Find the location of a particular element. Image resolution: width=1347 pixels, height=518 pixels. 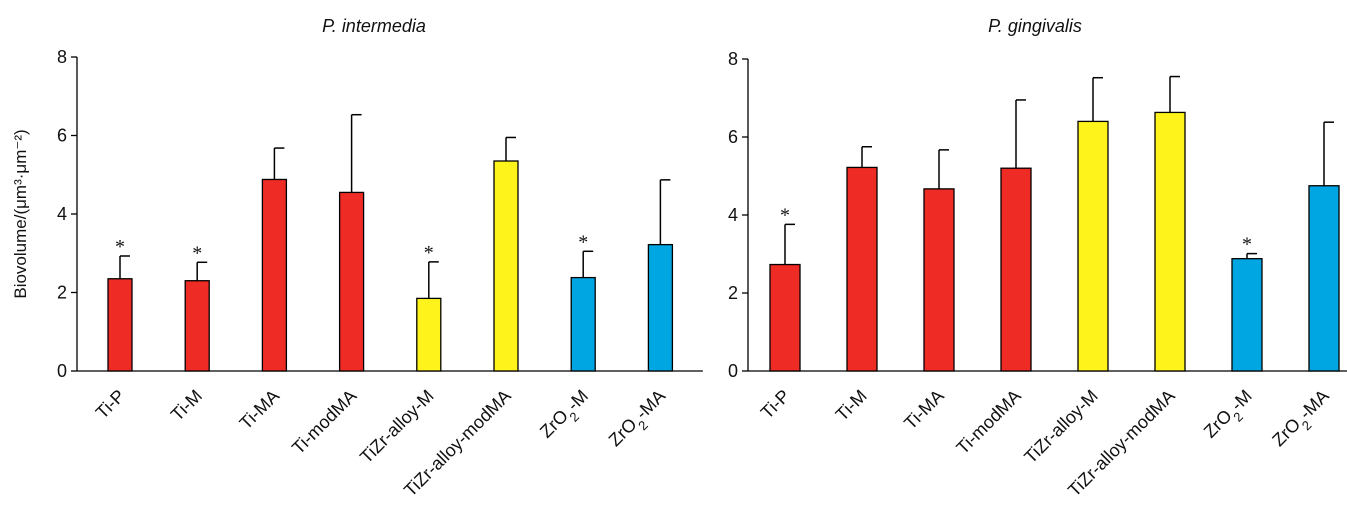

chart-title: P. intermedia is located at coordinates (374, 26).